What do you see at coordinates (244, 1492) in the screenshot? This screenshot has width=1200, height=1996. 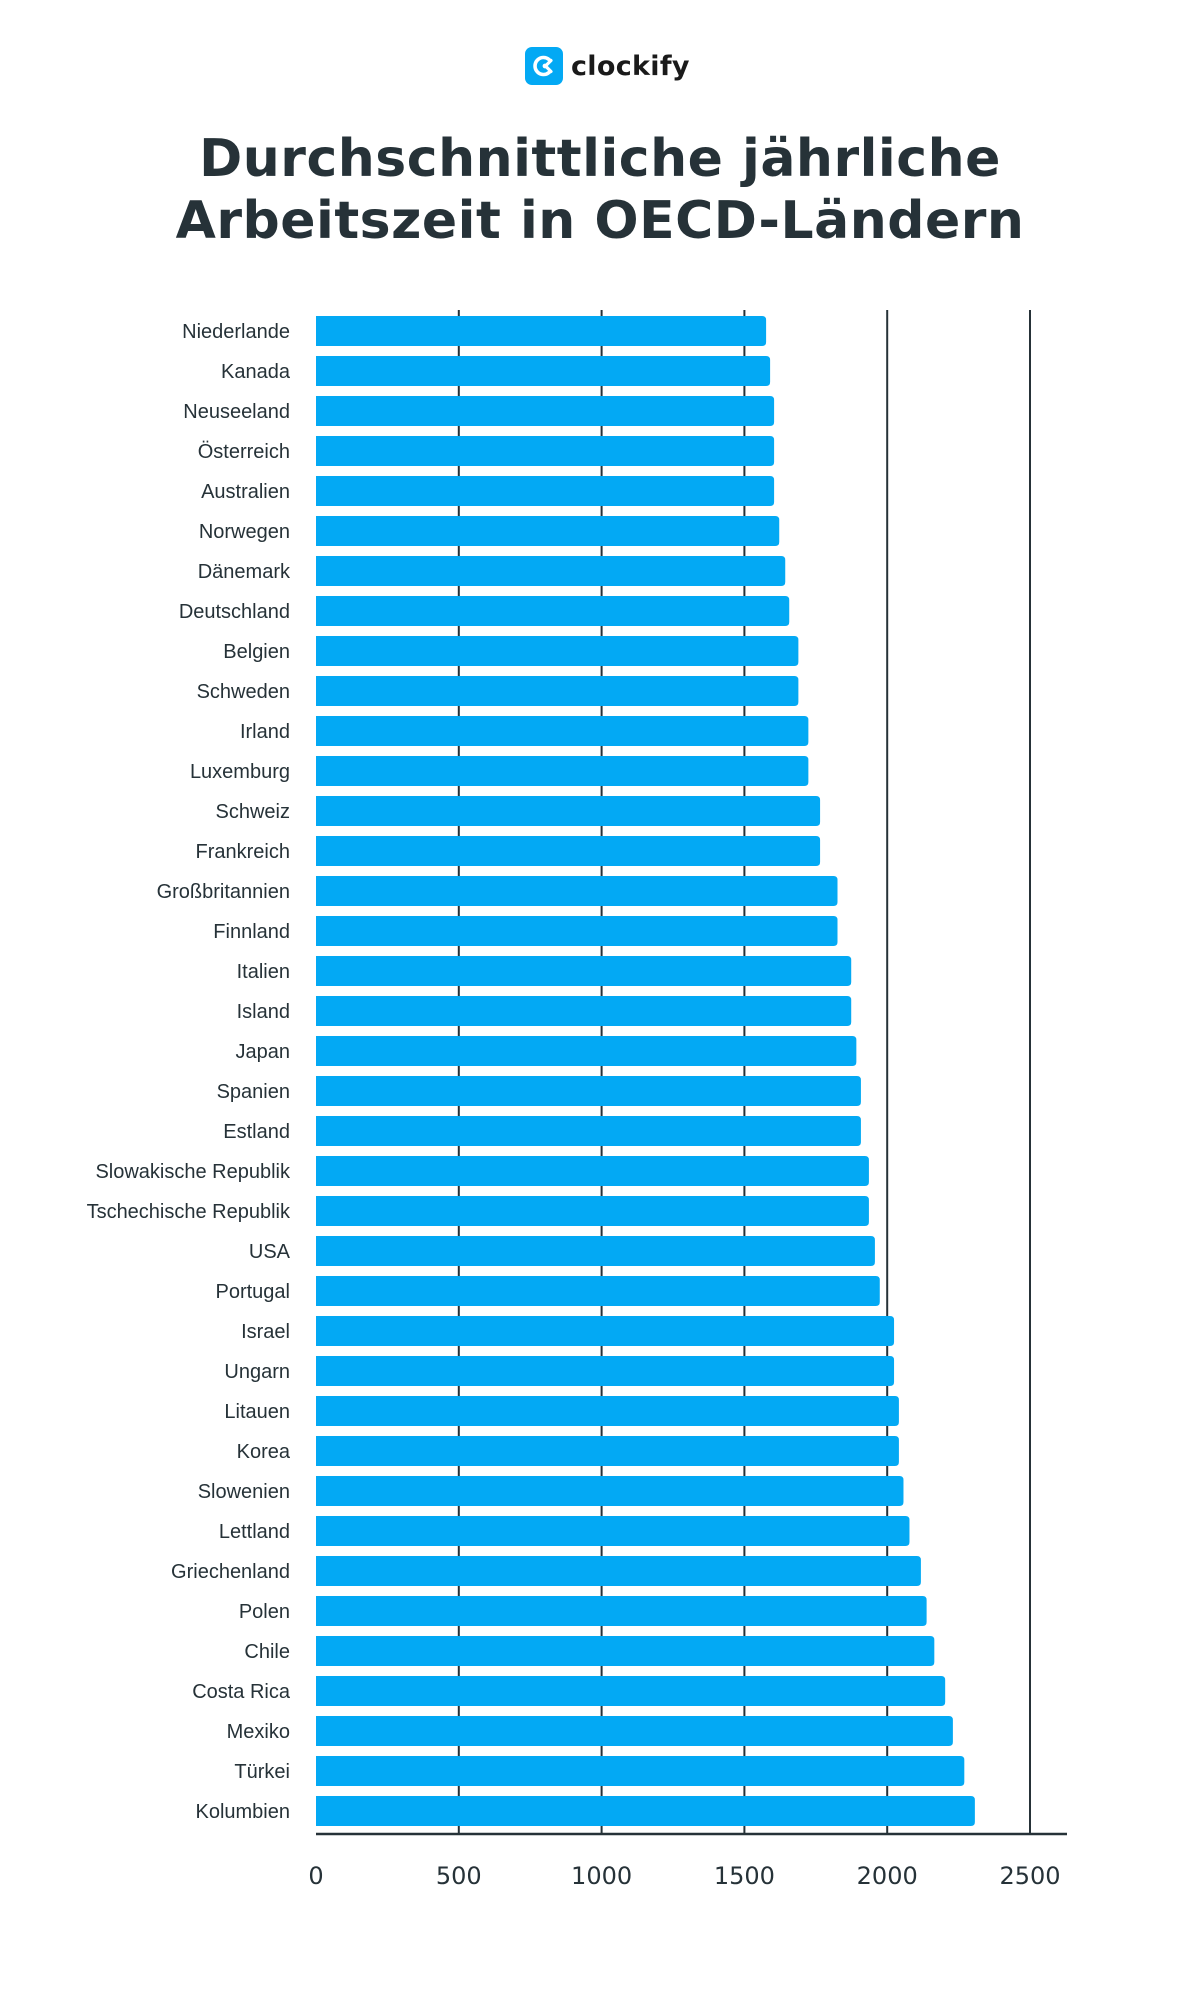 I see `category-label: Slowenien` at bounding box center [244, 1492].